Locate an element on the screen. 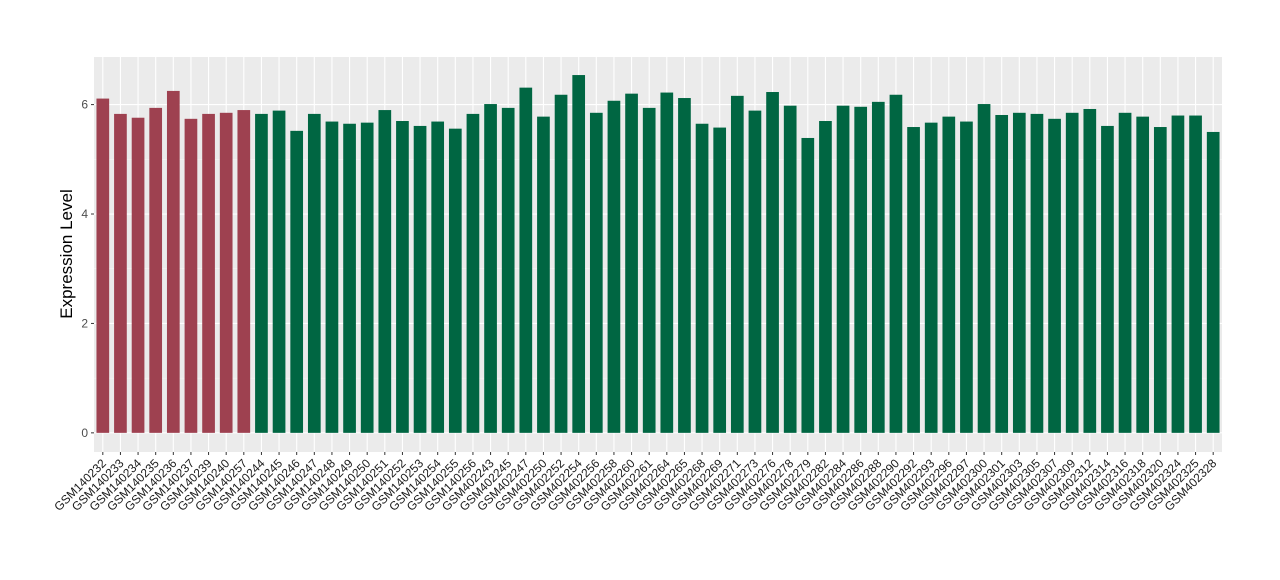  bar-GSM140247 is located at coordinates (314, 273).